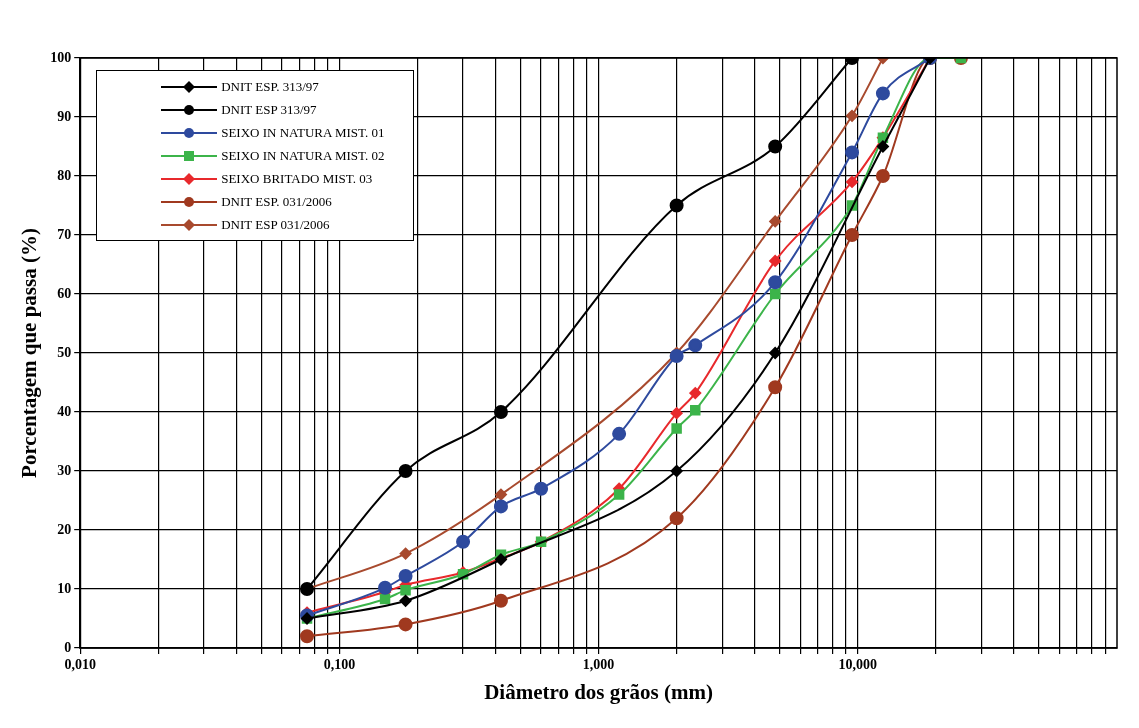 The image size is (1139, 728). Describe the element at coordinates (80, 665) in the screenshot. I see `x-tick-label: 0,010` at that location.